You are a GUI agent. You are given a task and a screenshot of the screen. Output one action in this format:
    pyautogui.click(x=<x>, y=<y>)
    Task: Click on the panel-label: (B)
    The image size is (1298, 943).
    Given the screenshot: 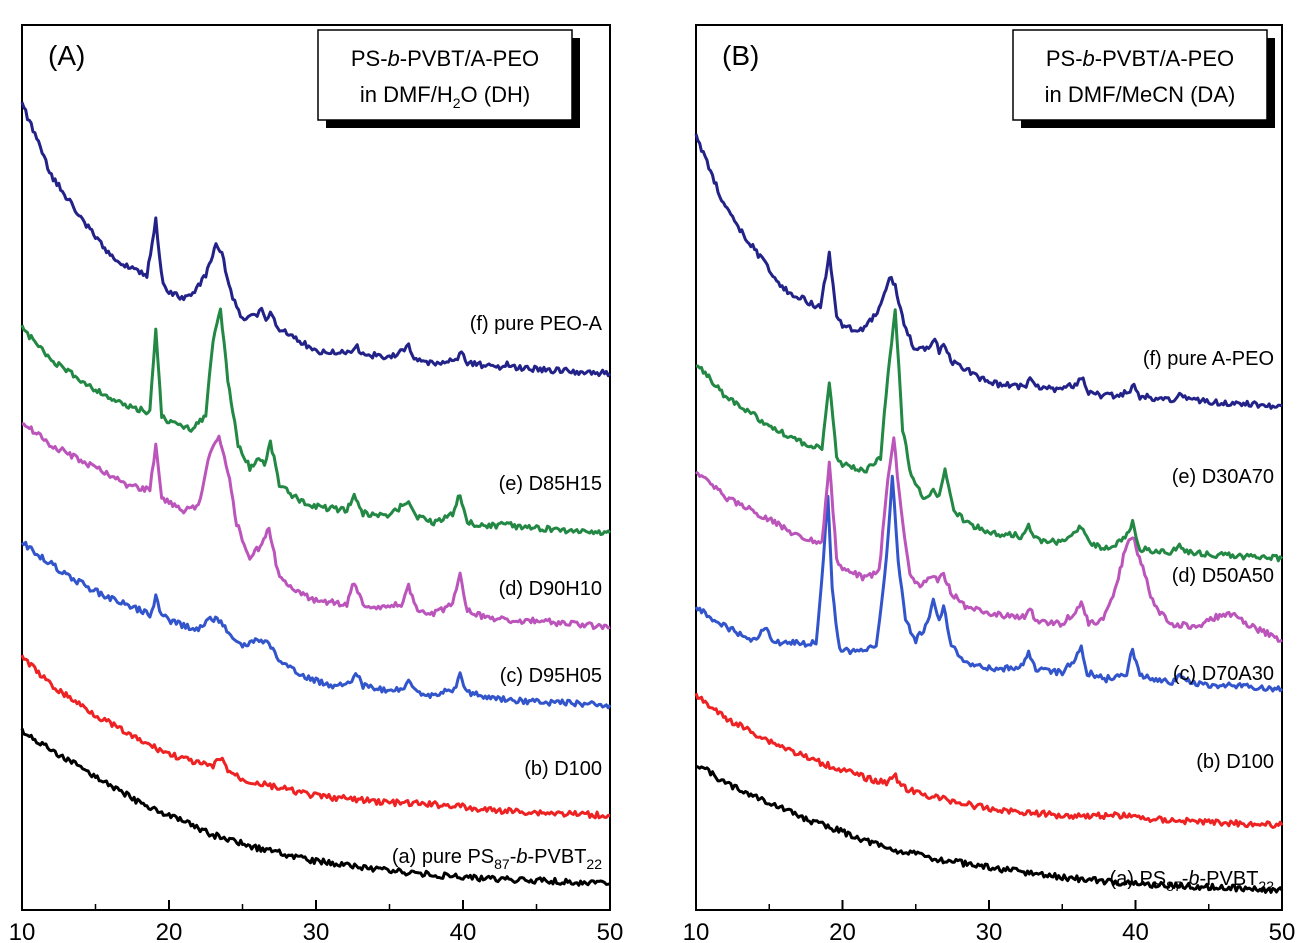 What is the action you would take?
    pyautogui.click(x=740, y=55)
    